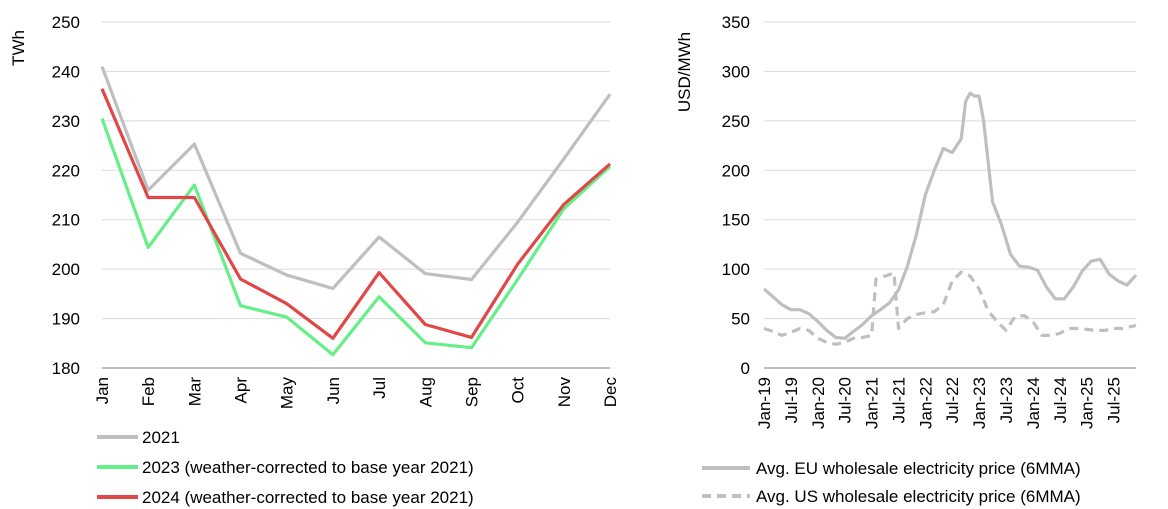 The image size is (1168, 509). What do you see at coordinates (241, 390) in the screenshot?
I see `x-tick-label: Apr` at bounding box center [241, 390].